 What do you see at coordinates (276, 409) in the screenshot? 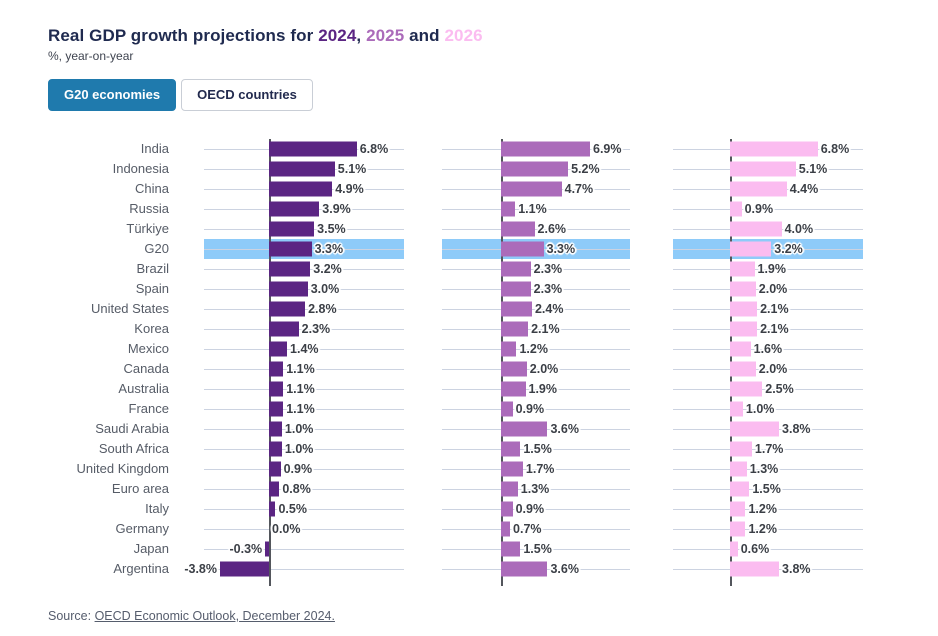
I see `bar-2024-france` at bounding box center [276, 409].